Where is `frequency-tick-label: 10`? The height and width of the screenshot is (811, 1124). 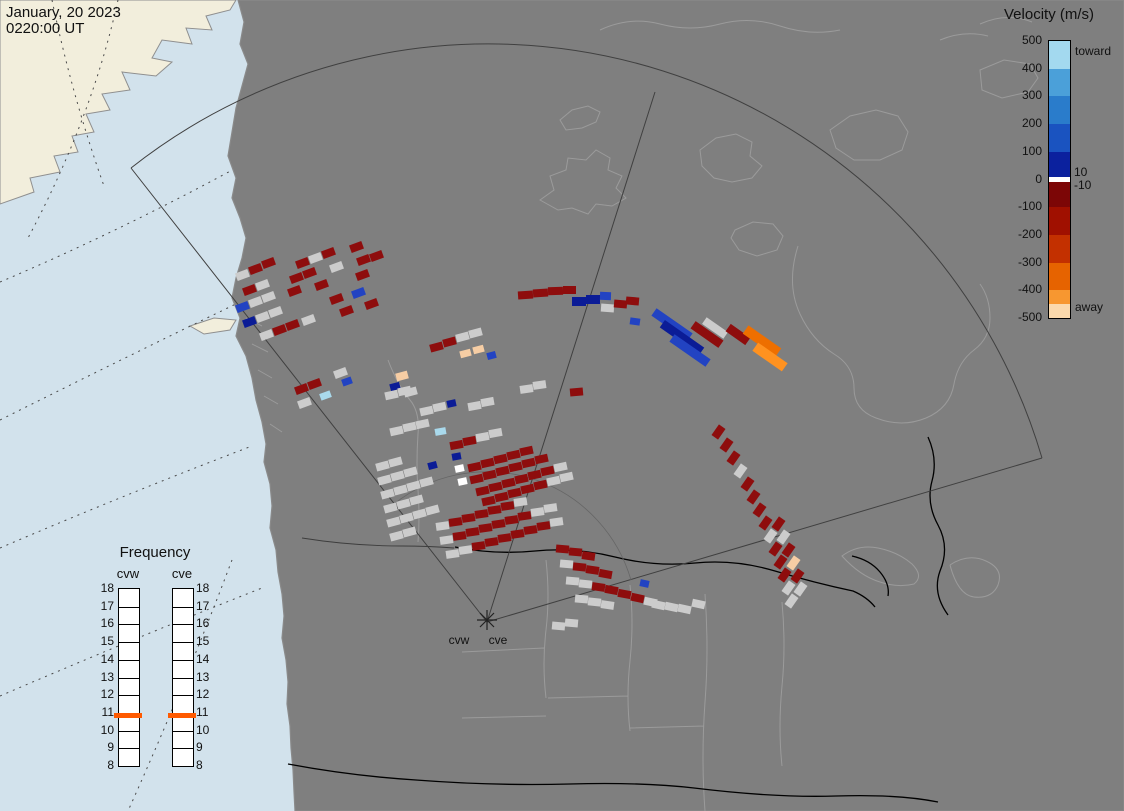
frequency-tick-label: 10 is located at coordinates (203, 729).